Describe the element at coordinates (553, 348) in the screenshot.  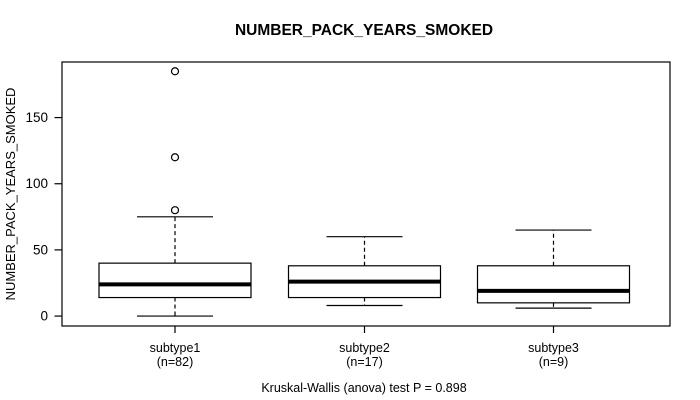
I see `group-label-subtype3: subtype3` at that location.